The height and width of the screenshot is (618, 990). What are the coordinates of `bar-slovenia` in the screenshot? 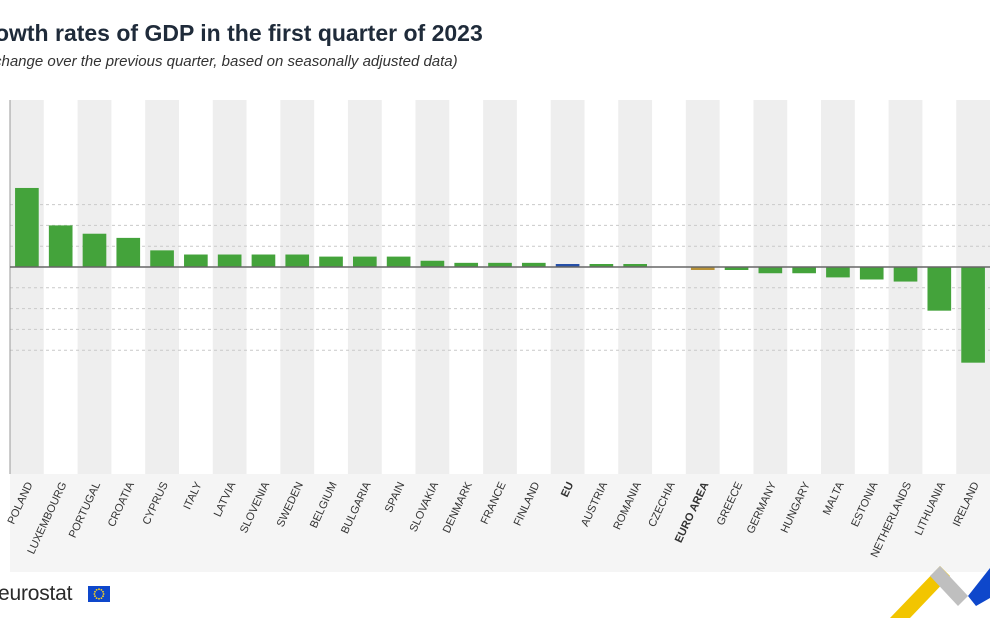 It's located at (263, 260).